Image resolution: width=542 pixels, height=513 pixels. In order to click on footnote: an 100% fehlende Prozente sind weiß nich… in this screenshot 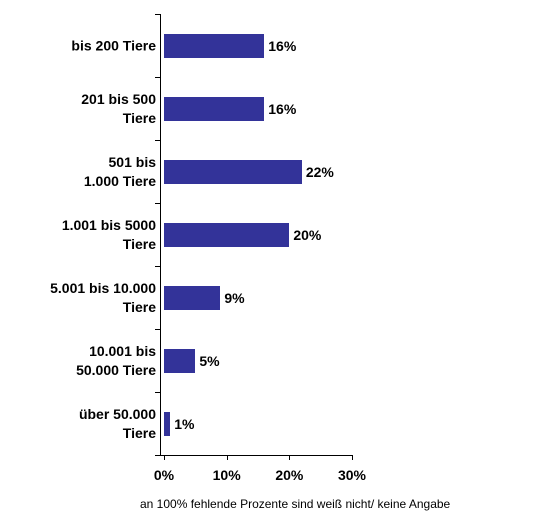, I will do `click(295, 504)`.